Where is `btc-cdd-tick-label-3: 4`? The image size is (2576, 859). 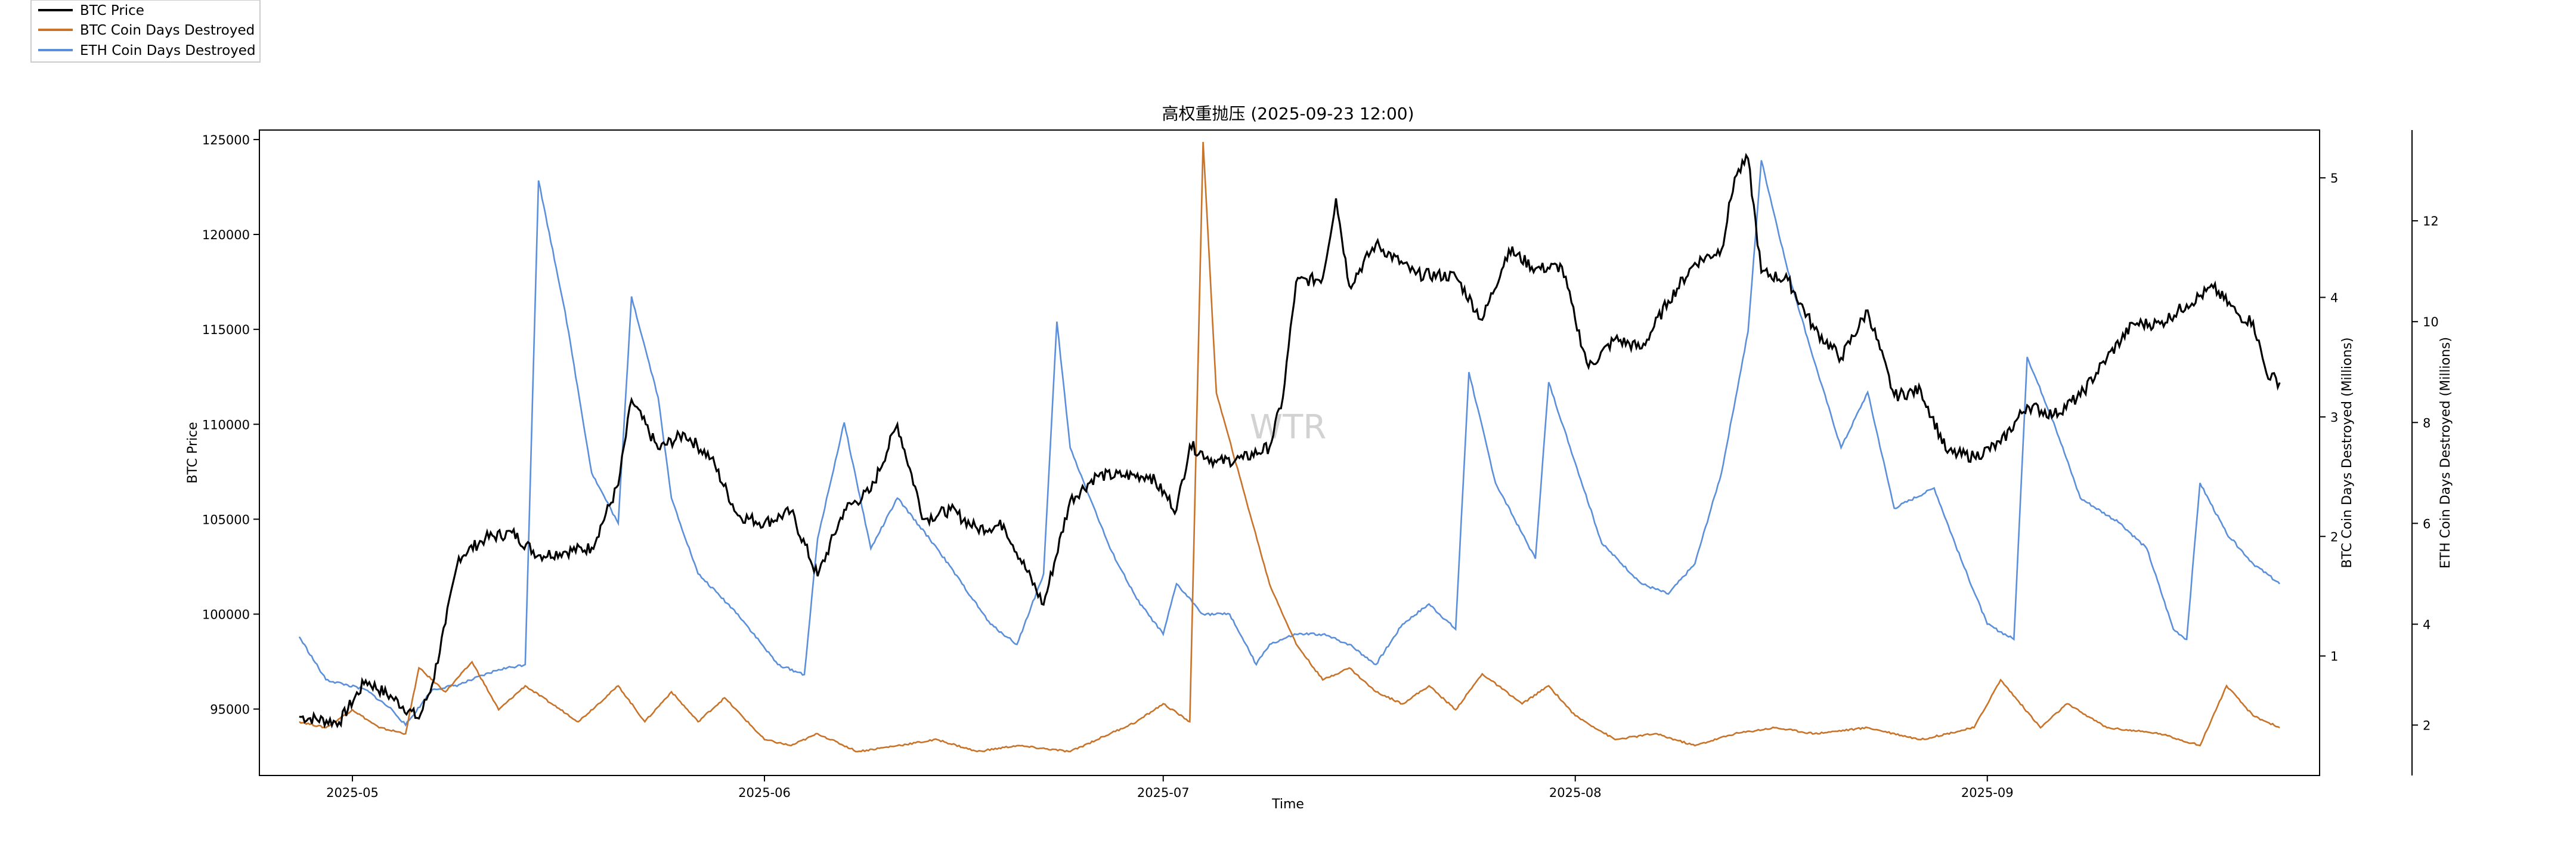 btc-cdd-tick-label-3: 4 is located at coordinates (2334, 298).